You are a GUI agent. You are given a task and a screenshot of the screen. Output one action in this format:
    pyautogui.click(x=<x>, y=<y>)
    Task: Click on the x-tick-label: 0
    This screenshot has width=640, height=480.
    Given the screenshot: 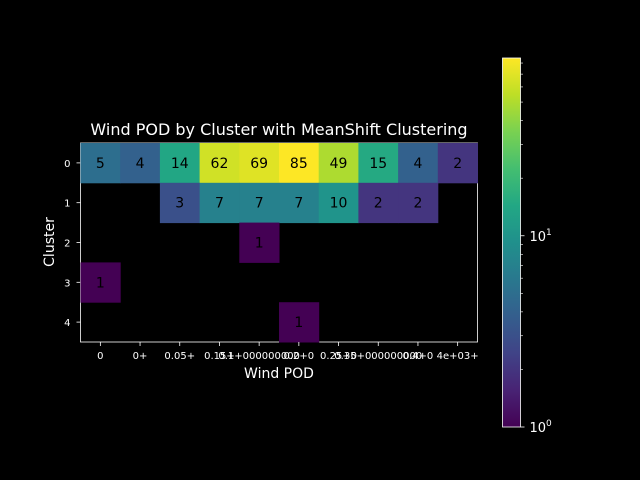 What is the action you would take?
    pyautogui.click(x=100, y=356)
    